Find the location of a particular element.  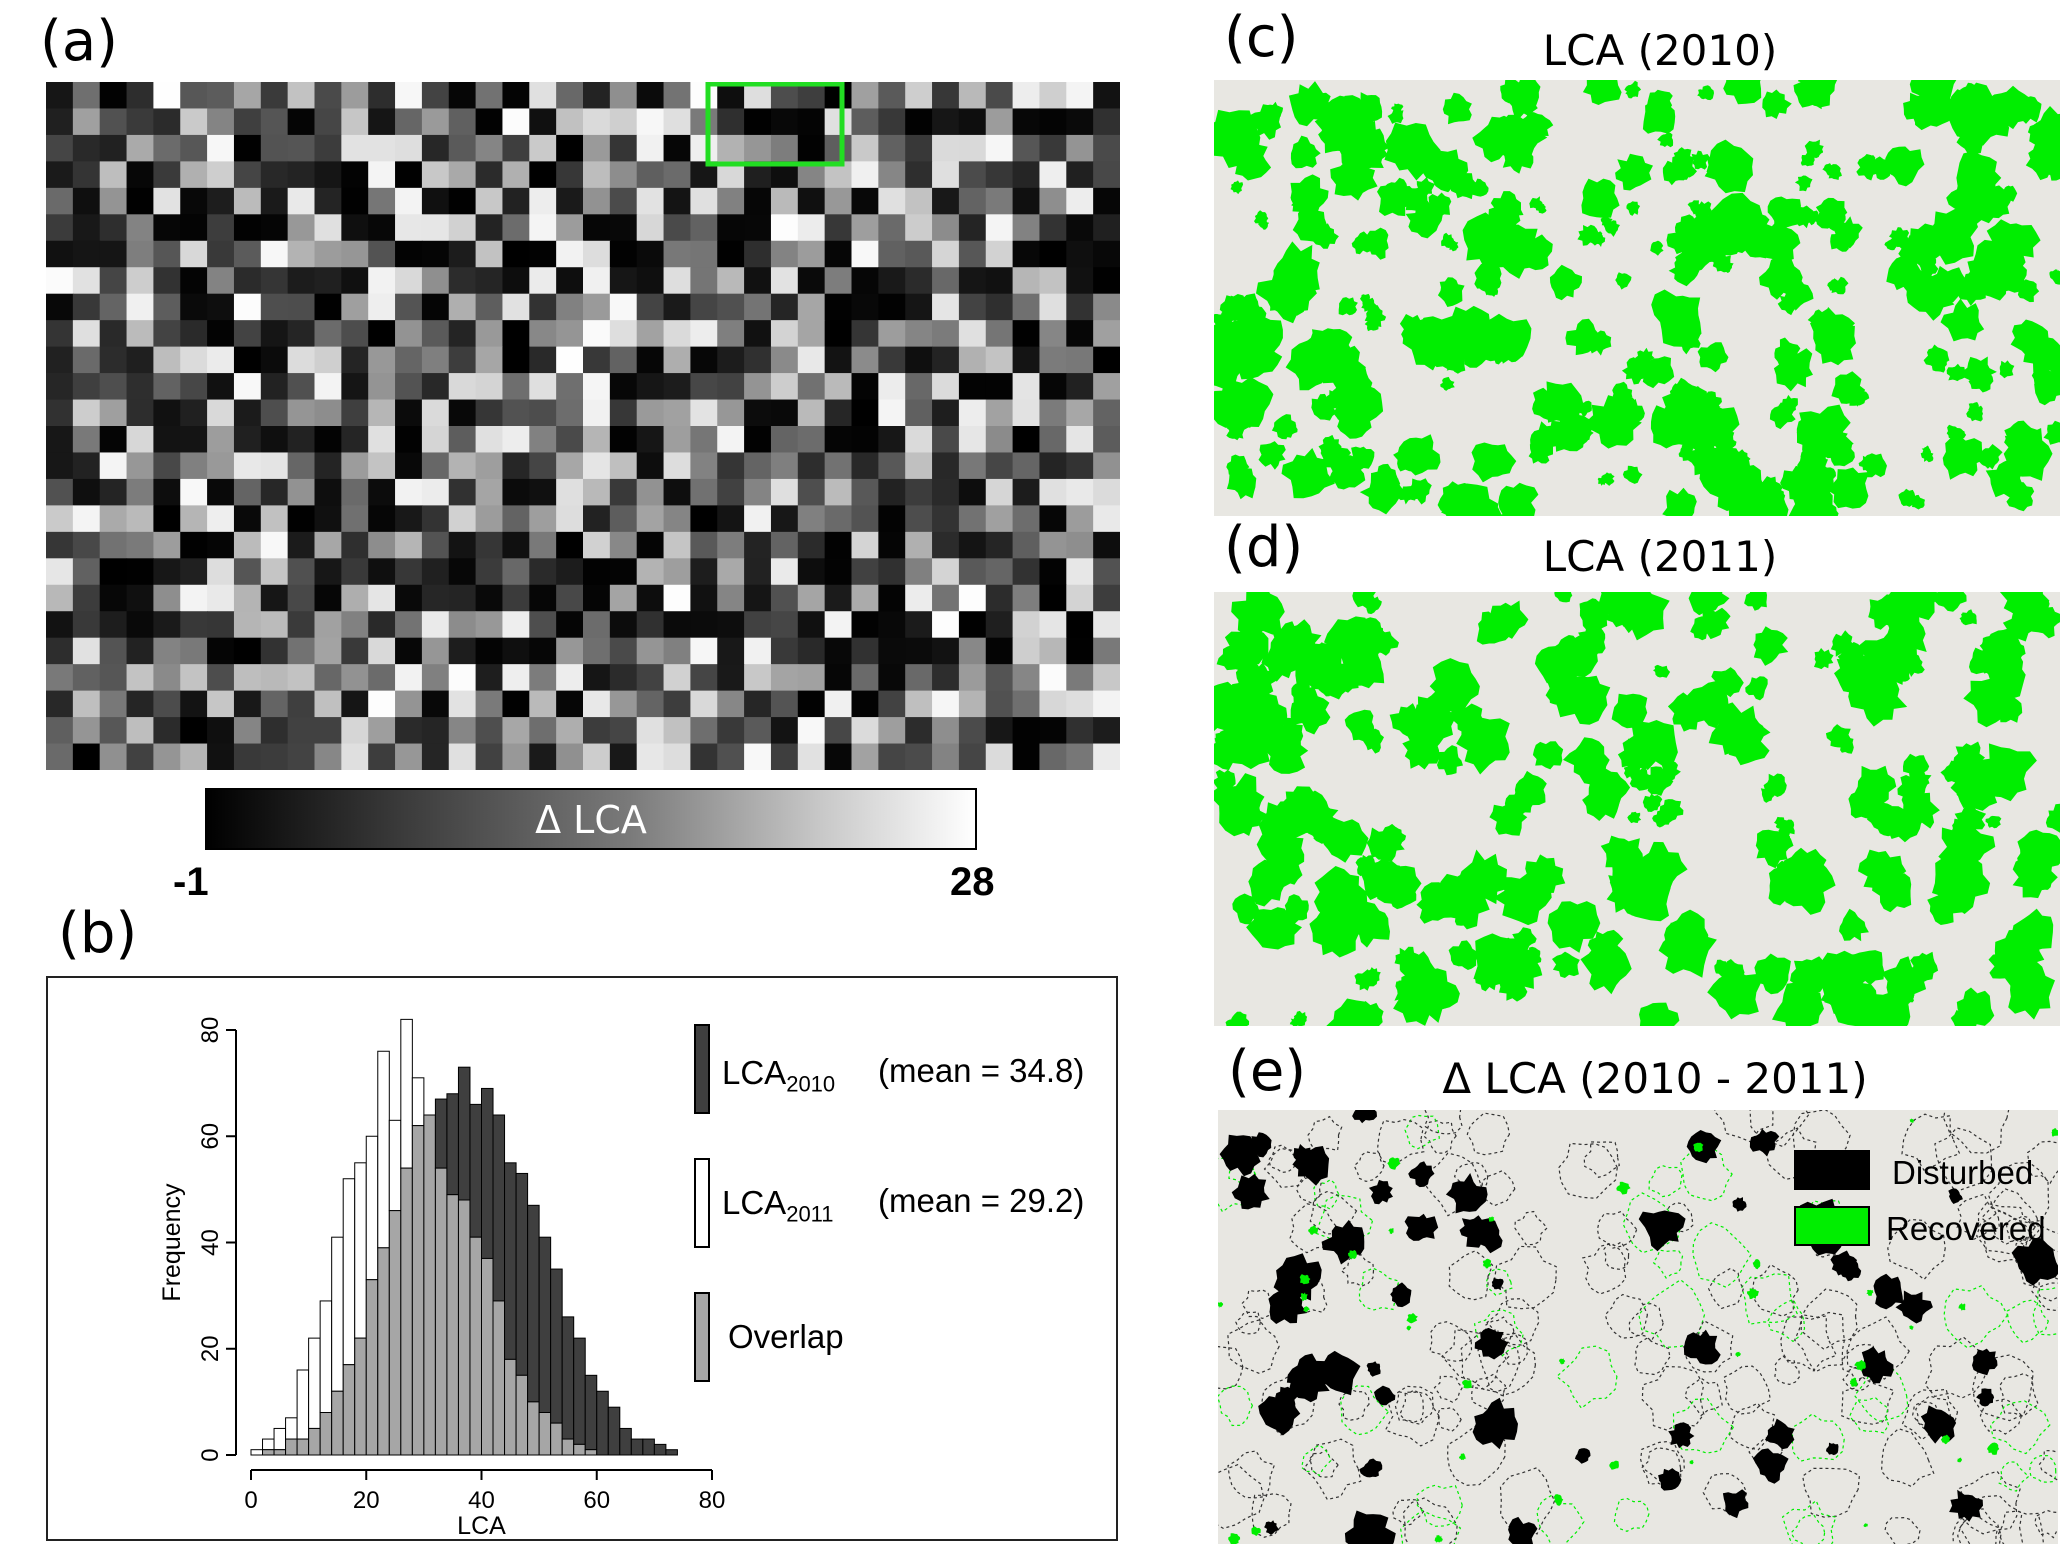

y-tick-label: 40 is located at coordinates (210, 1242).